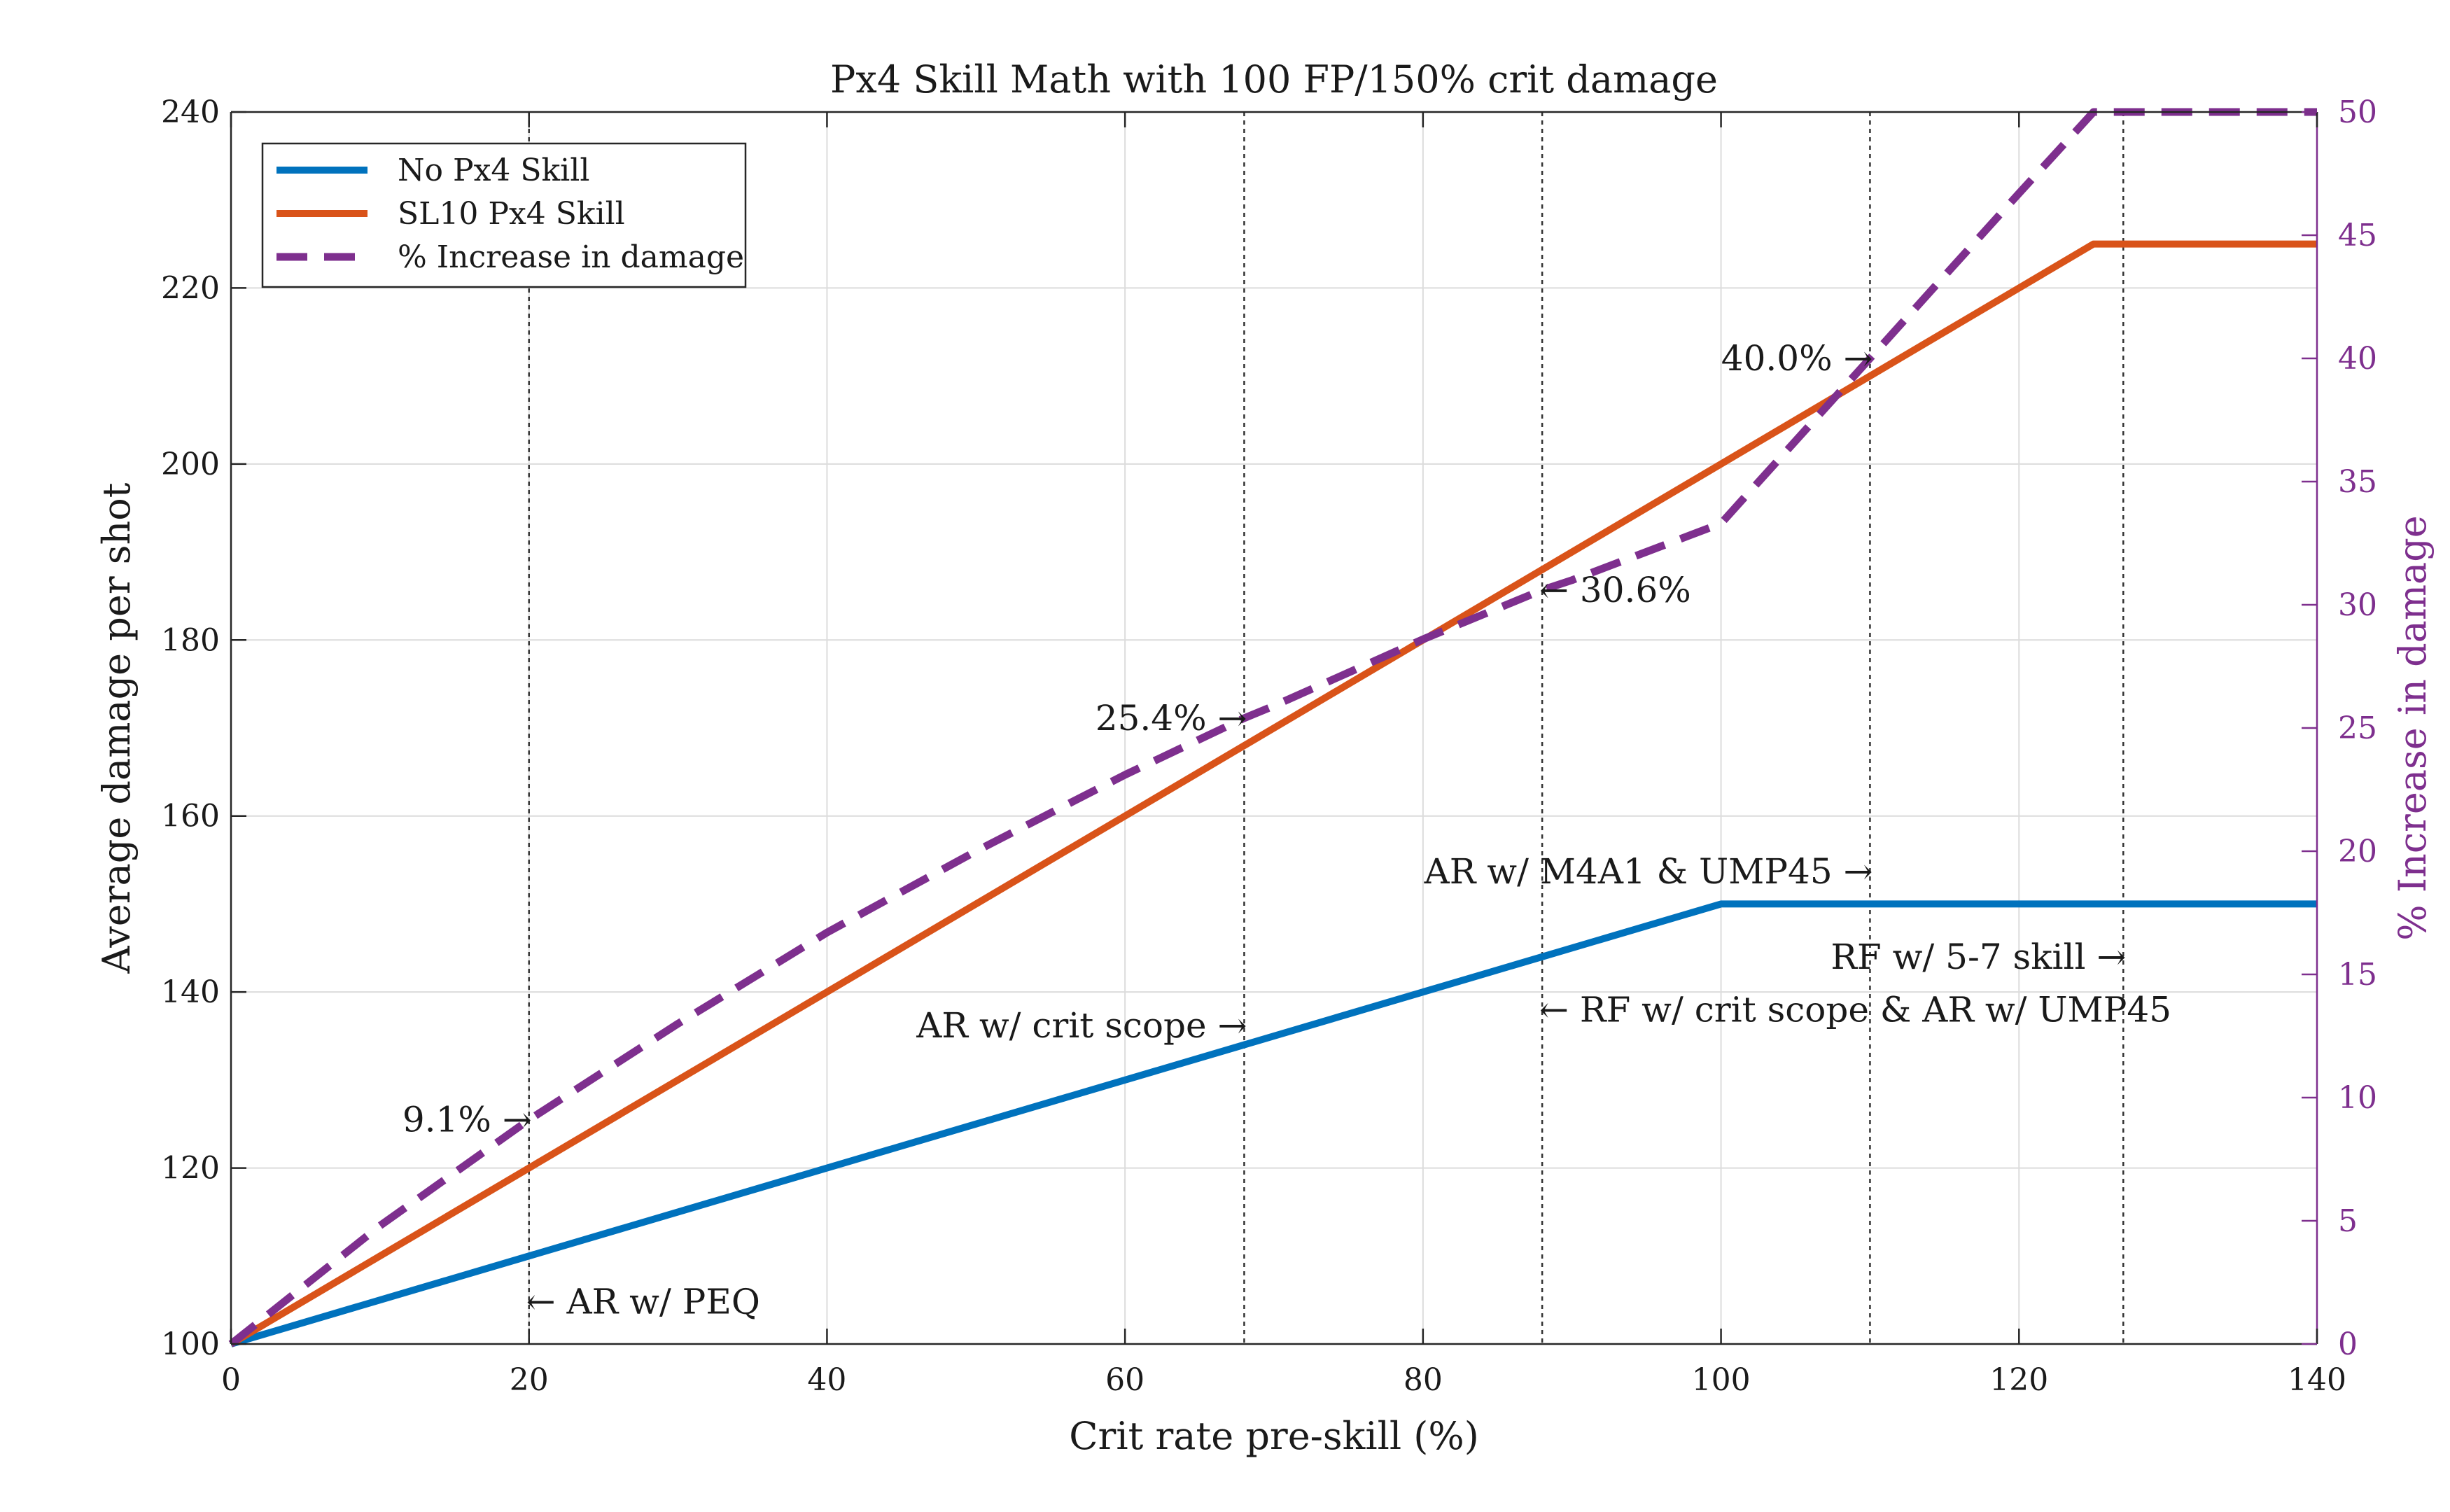 The width and height of the screenshot is (2450, 1512). Describe the element at coordinates (493, 170) in the screenshot. I see `legend-label: No Px4 Skill` at that location.